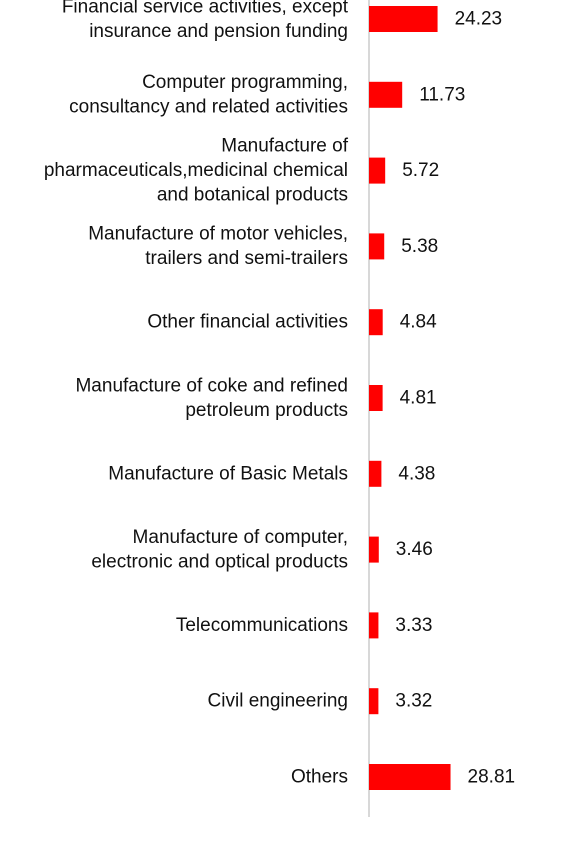  Describe the element at coordinates (492, 777) in the screenshot. I see `value-label: 28.81` at that location.